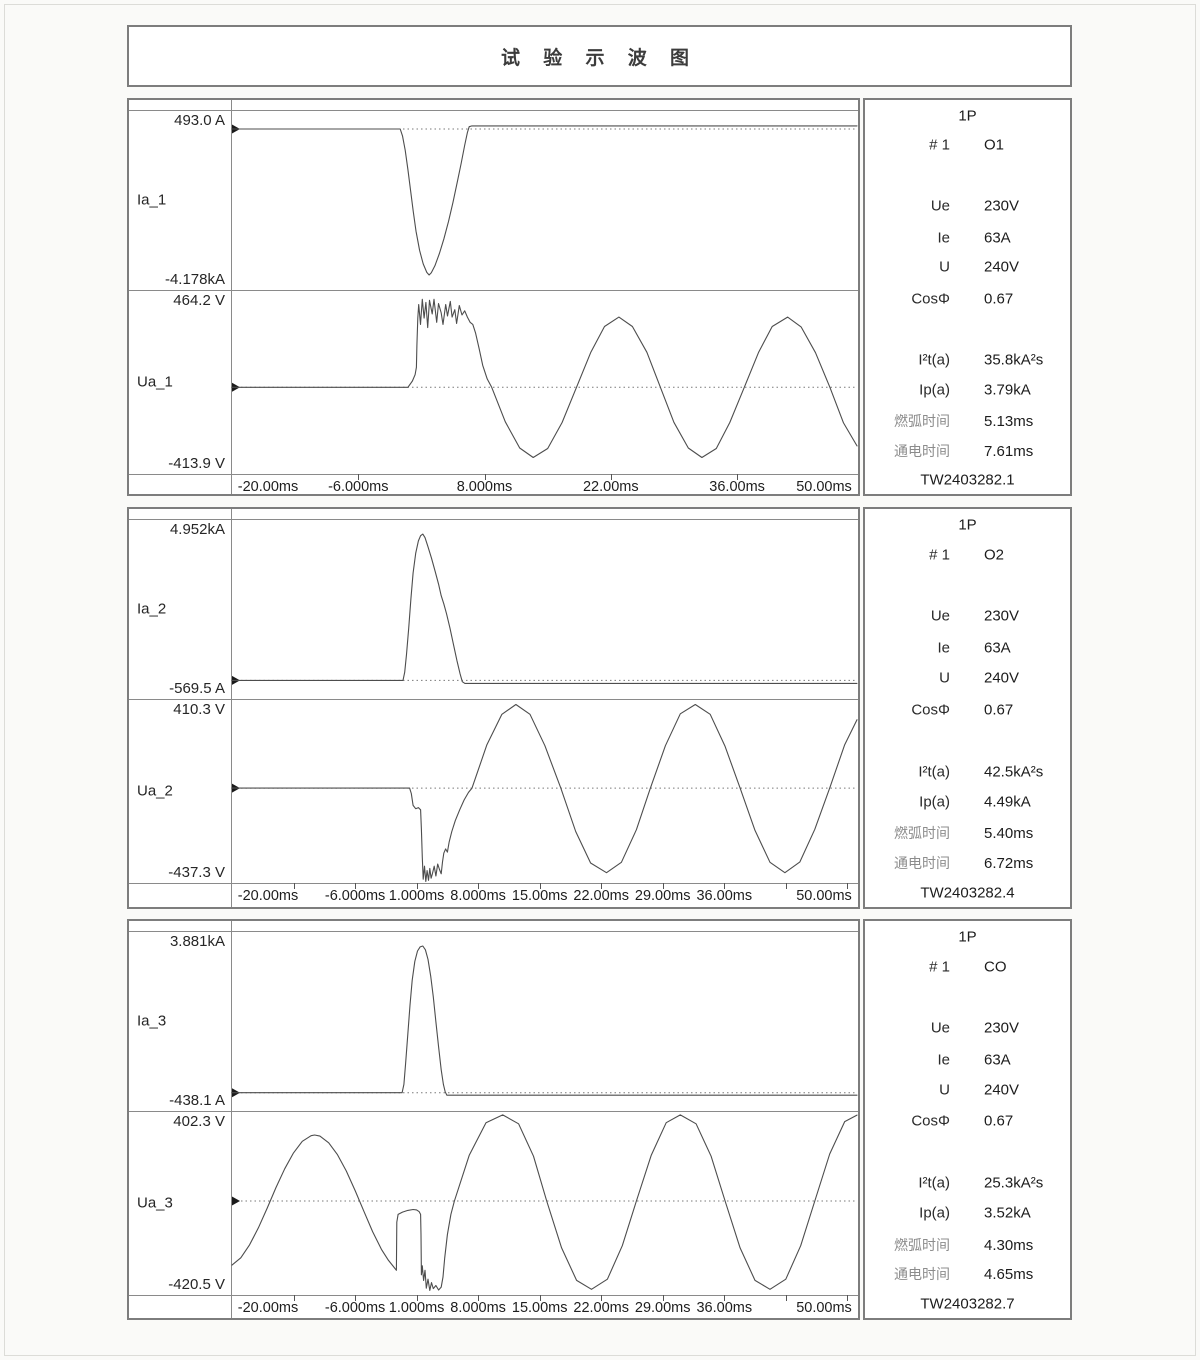 The height and width of the screenshot is (1360, 1200). Describe the element at coordinates (1014, 772) in the screenshot. I see `result-value: 42.5kA²s` at that location.